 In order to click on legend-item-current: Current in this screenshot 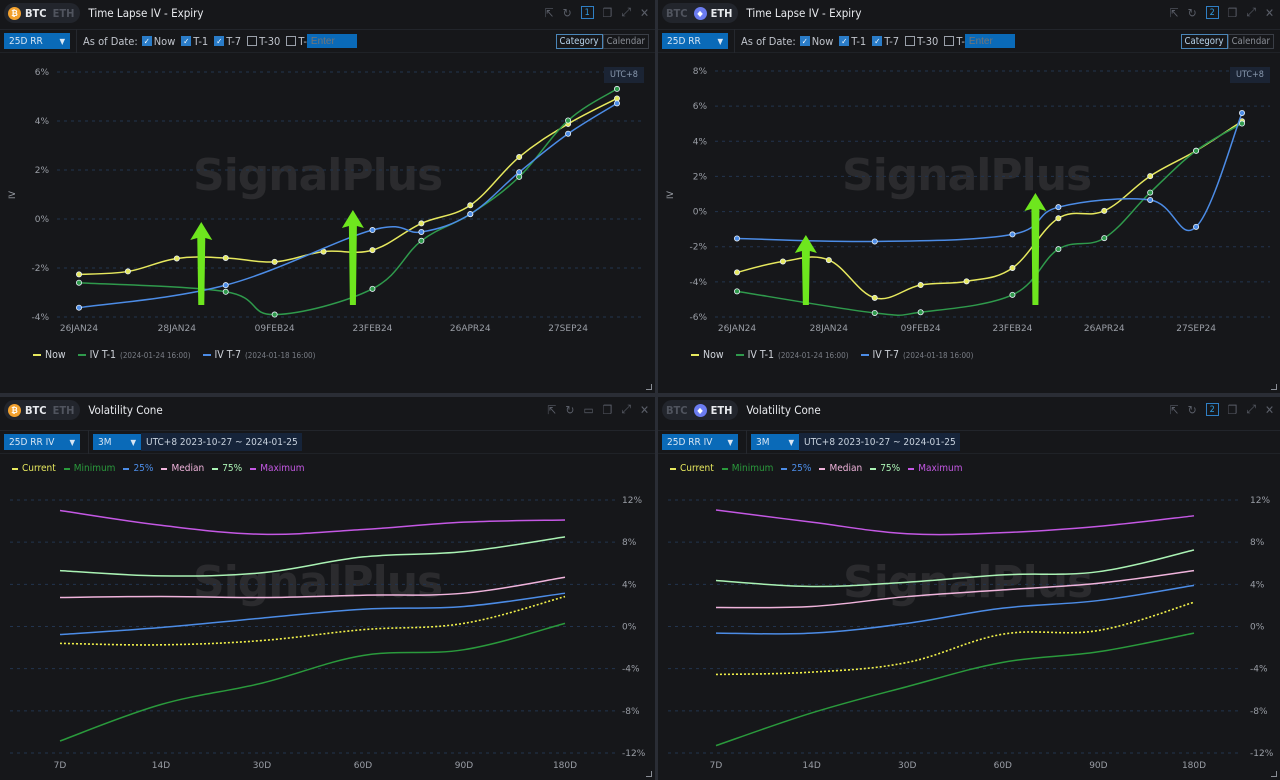, I will do `click(692, 468)`.